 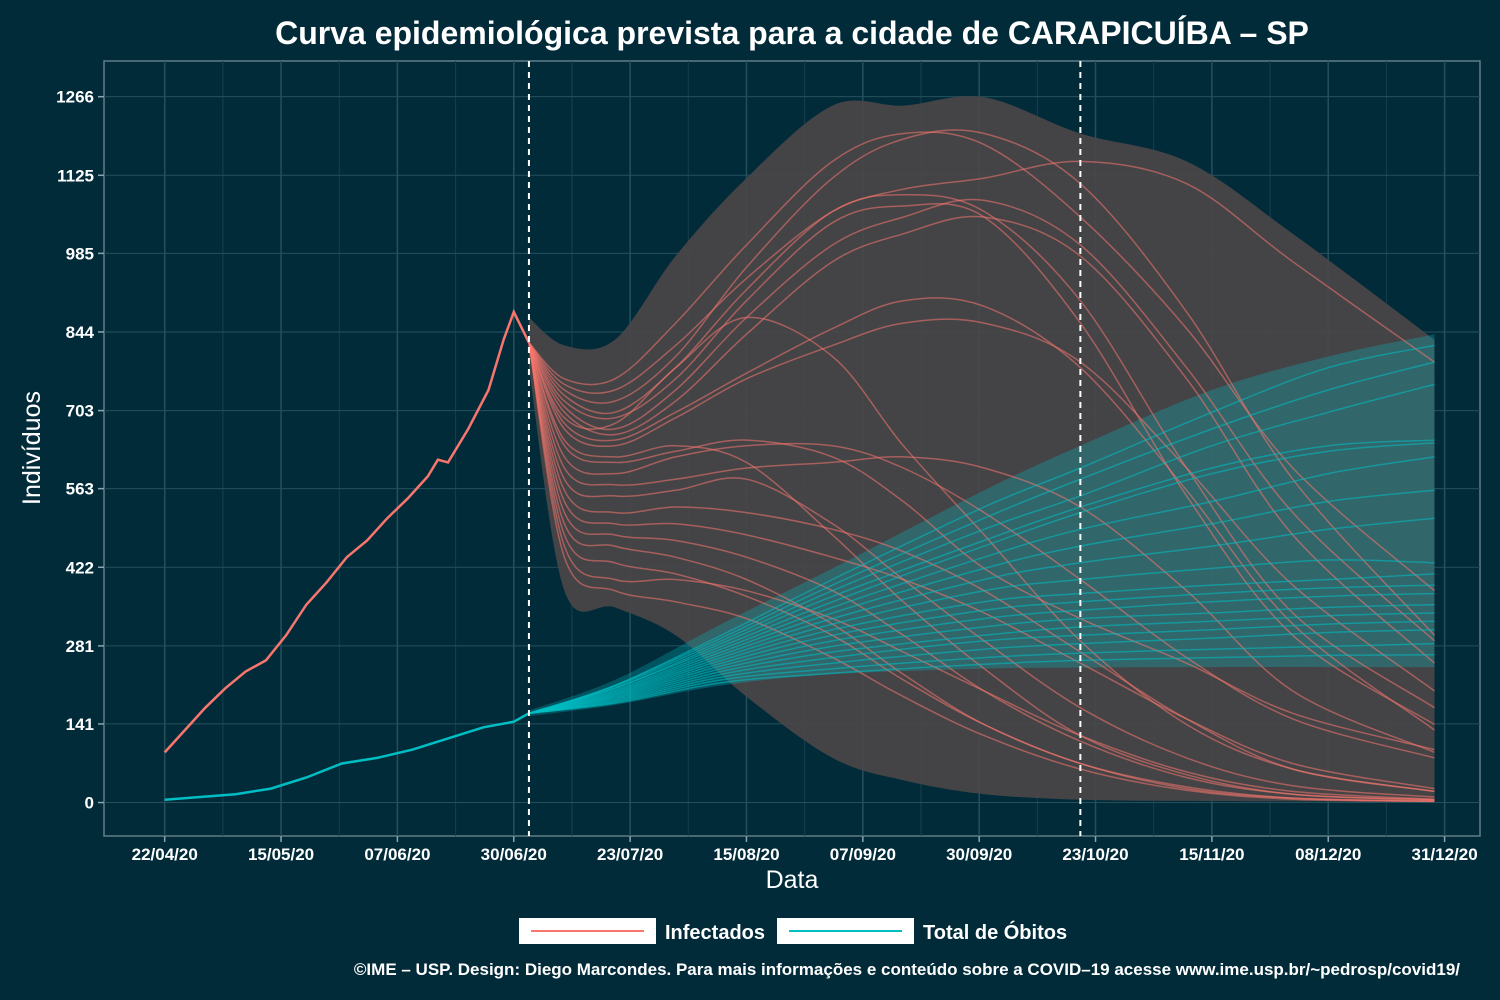 What do you see at coordinates (793, 931) in the screenshot?
I see `legend: Infectados Total de Óbitos` at bounding box center [793, 931].